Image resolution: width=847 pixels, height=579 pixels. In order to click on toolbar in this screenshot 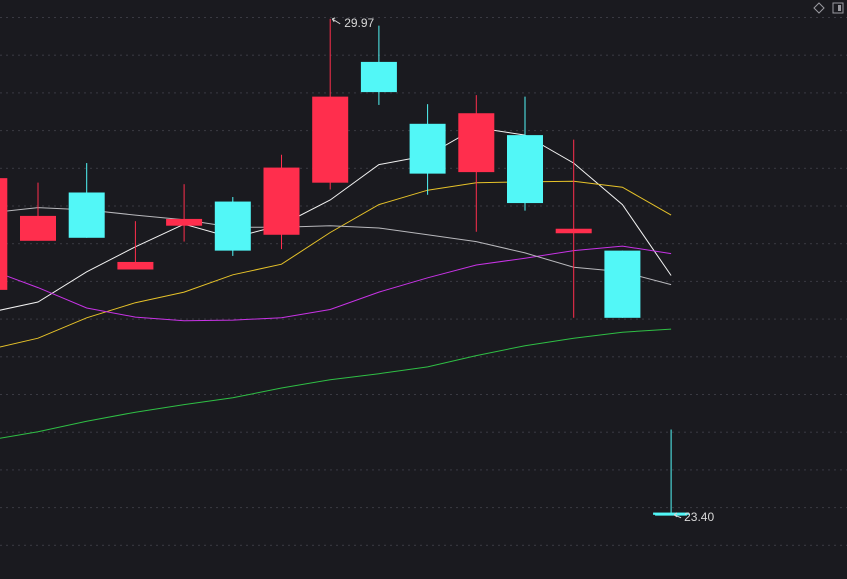, I will do `click(828, 8)`.